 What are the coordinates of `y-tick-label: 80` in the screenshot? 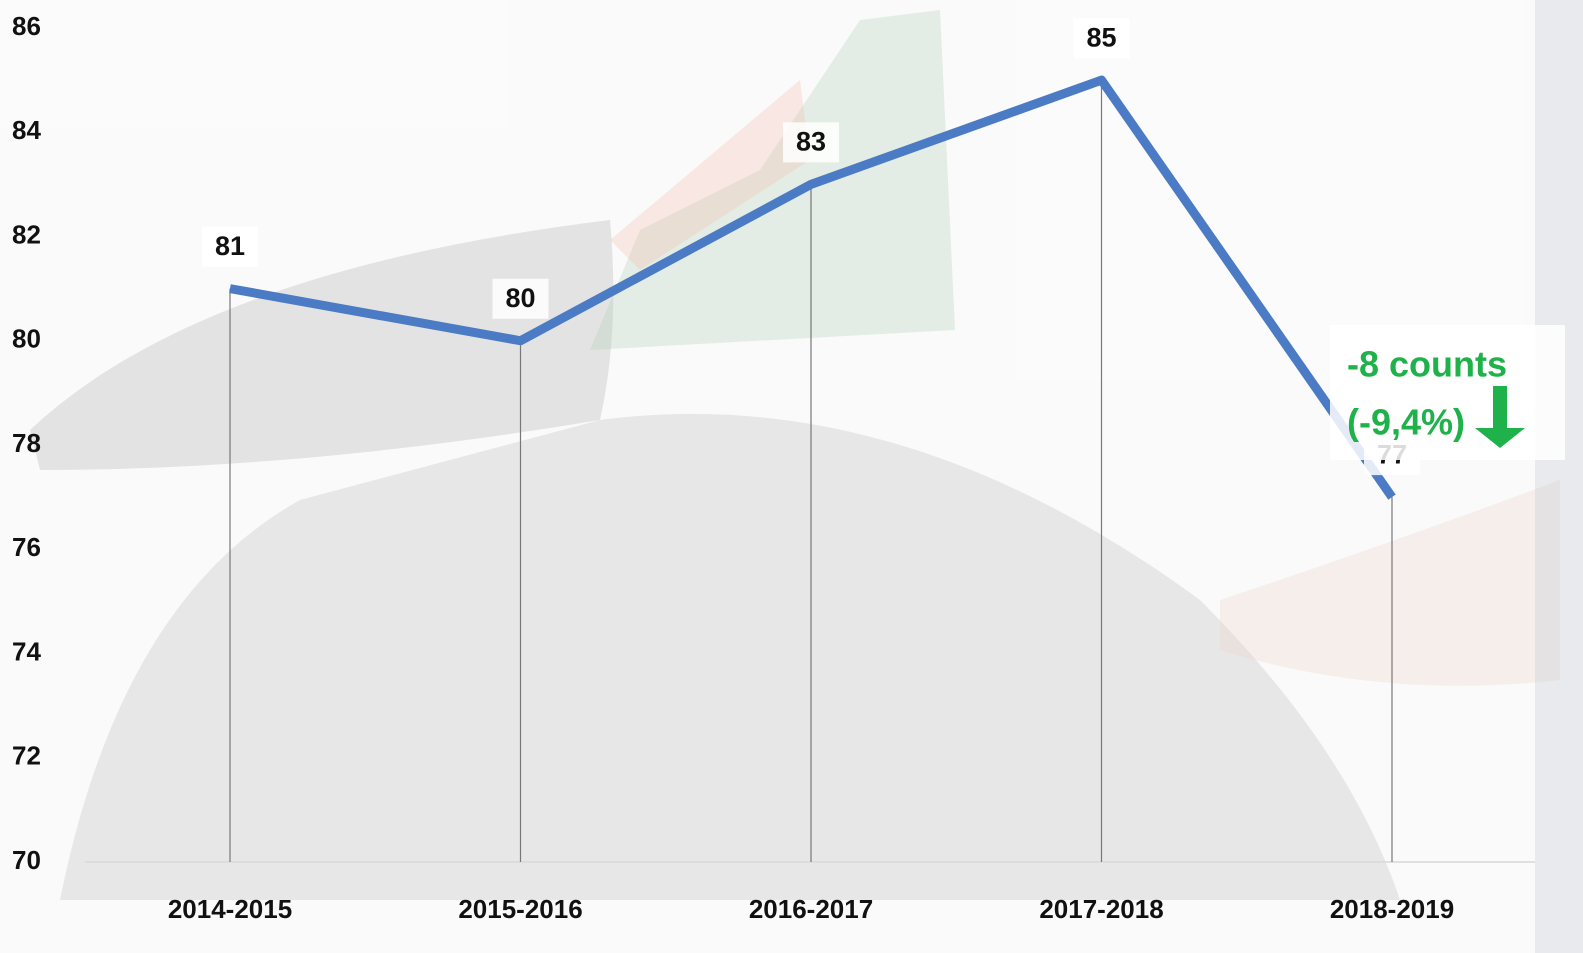 It's located at (26, 339).